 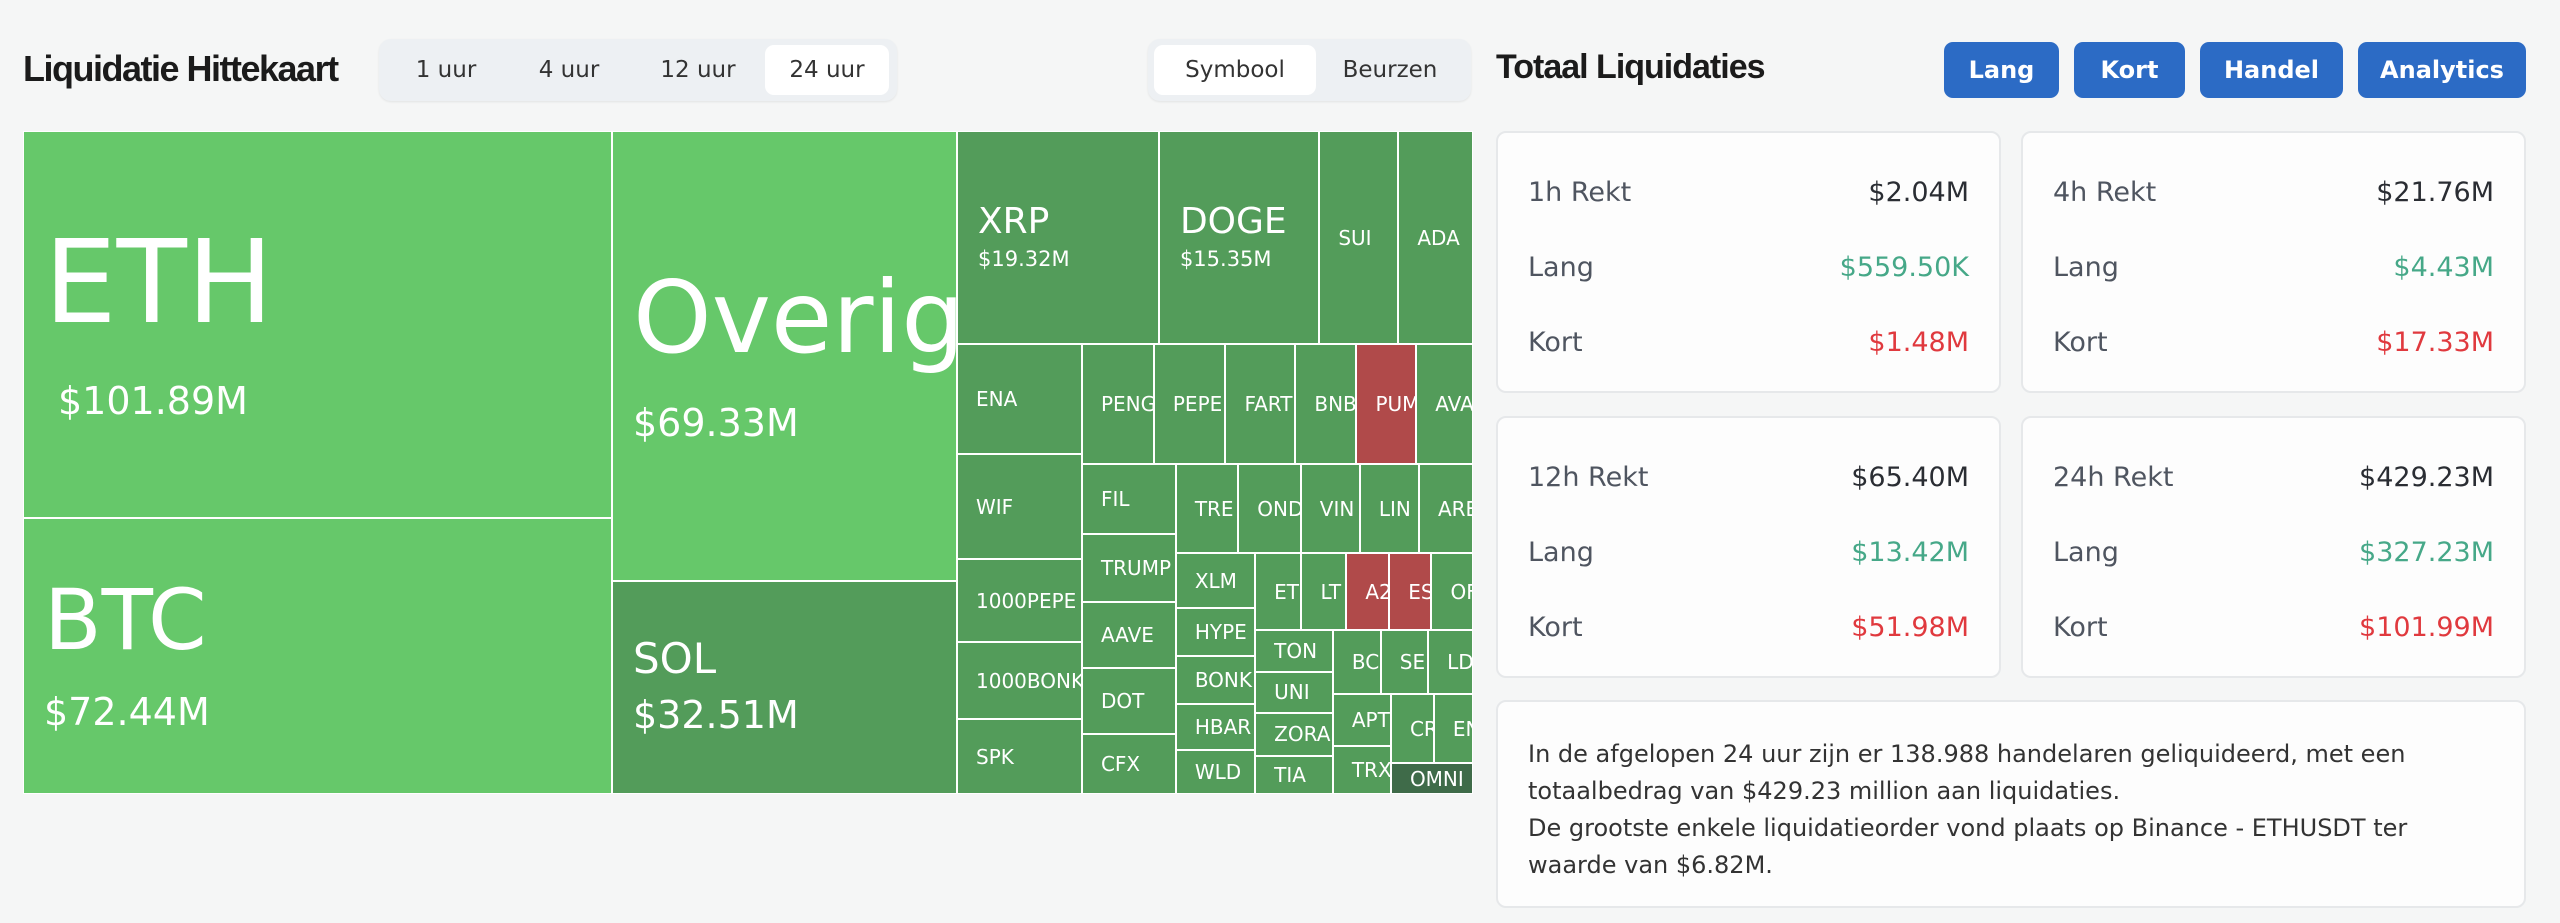 I want to click on tab-24-uur: 24 uur, so click(x=827, y=70).